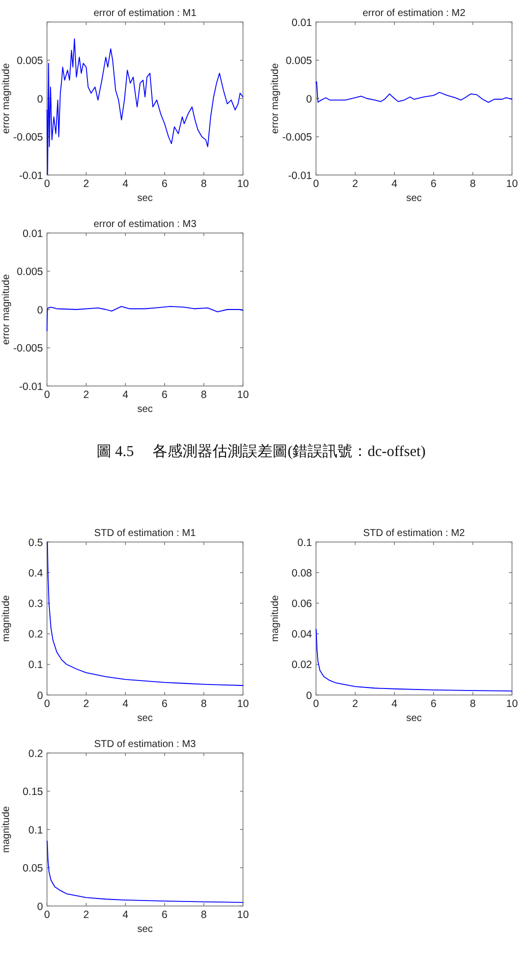  What do you see at coordinates (145, 744) in the screenshot?
I see `chart-title: STD of estimation : M3` at bounding box center [145, 744].